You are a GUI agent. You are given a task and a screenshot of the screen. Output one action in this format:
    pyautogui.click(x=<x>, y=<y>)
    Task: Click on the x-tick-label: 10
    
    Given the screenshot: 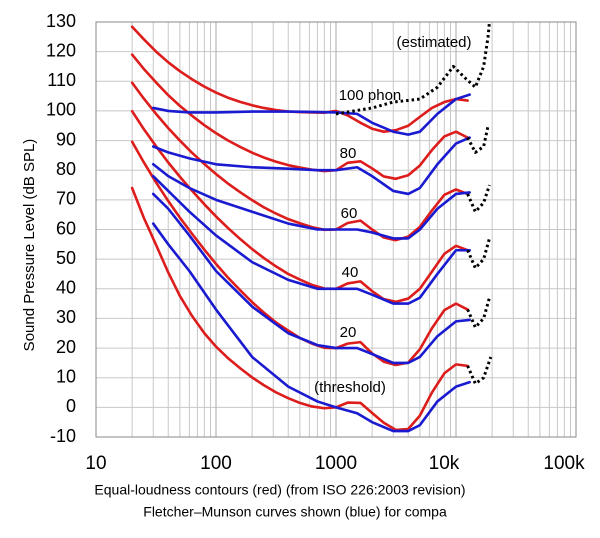 What is the action you would take?
    pyautogui.click(x=95, y=463)
    